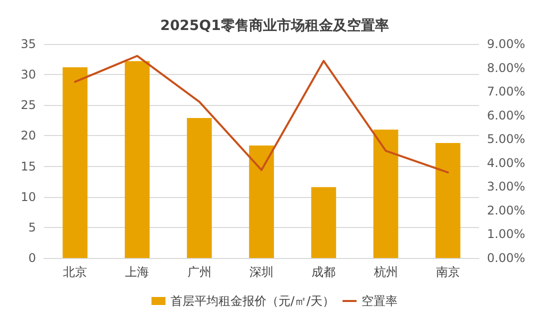 The width and height of the screenshot is (549, 324). What do you see at coordinates (506, 210) in the screenshot?
I see `y2-tick-label: 2.00%` at bounding box center [506, 210].